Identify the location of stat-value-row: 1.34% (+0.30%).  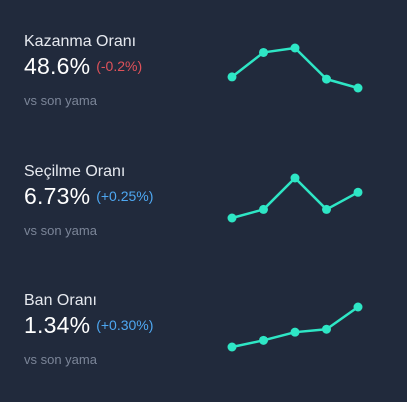
(88, 325).